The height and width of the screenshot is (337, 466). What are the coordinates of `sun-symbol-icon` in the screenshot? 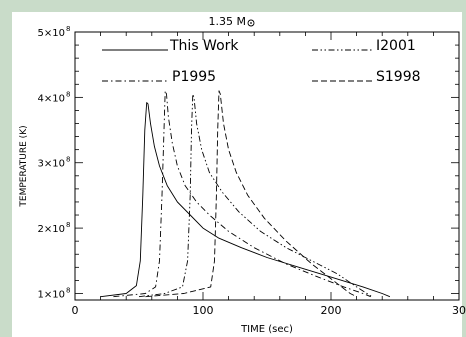 It's located at (251, 23).